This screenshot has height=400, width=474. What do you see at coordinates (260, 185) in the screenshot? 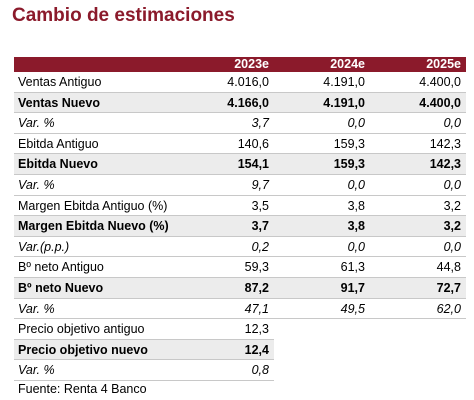
I see `table-cell: 9,7` at bounding box center [260, 185].